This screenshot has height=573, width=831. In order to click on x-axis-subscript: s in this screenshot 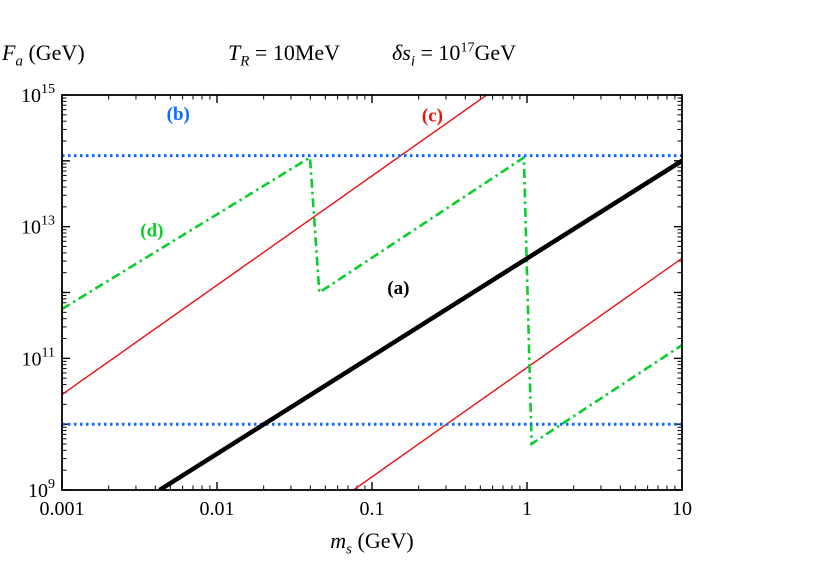, I will do `click(349, 549)`.